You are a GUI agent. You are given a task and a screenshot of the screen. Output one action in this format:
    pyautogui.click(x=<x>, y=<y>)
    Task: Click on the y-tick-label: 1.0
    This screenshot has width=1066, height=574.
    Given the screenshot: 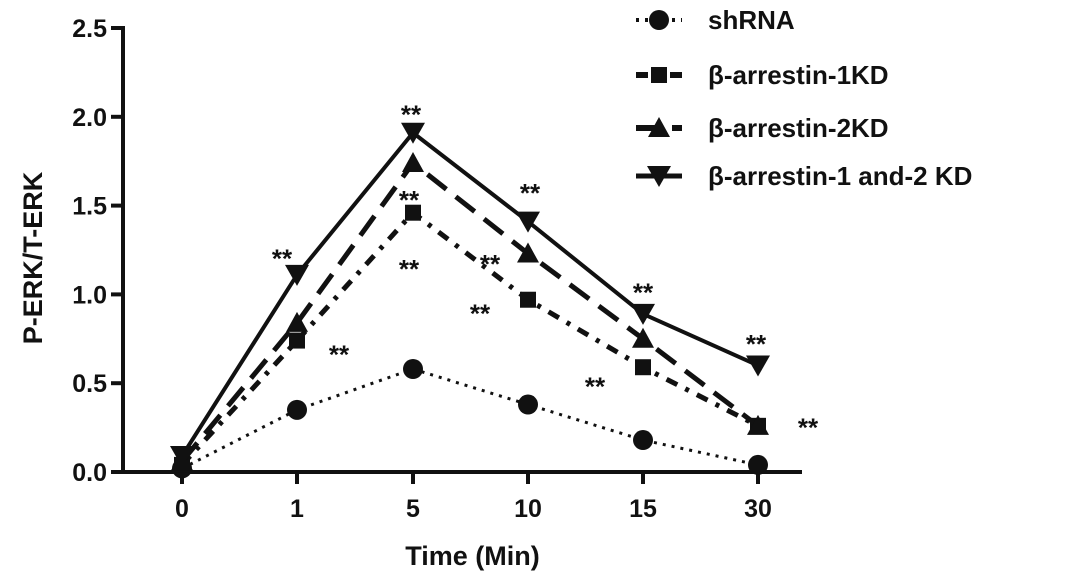 What is the action you would take?
    pyautogui.click(x=89, y=295)
    